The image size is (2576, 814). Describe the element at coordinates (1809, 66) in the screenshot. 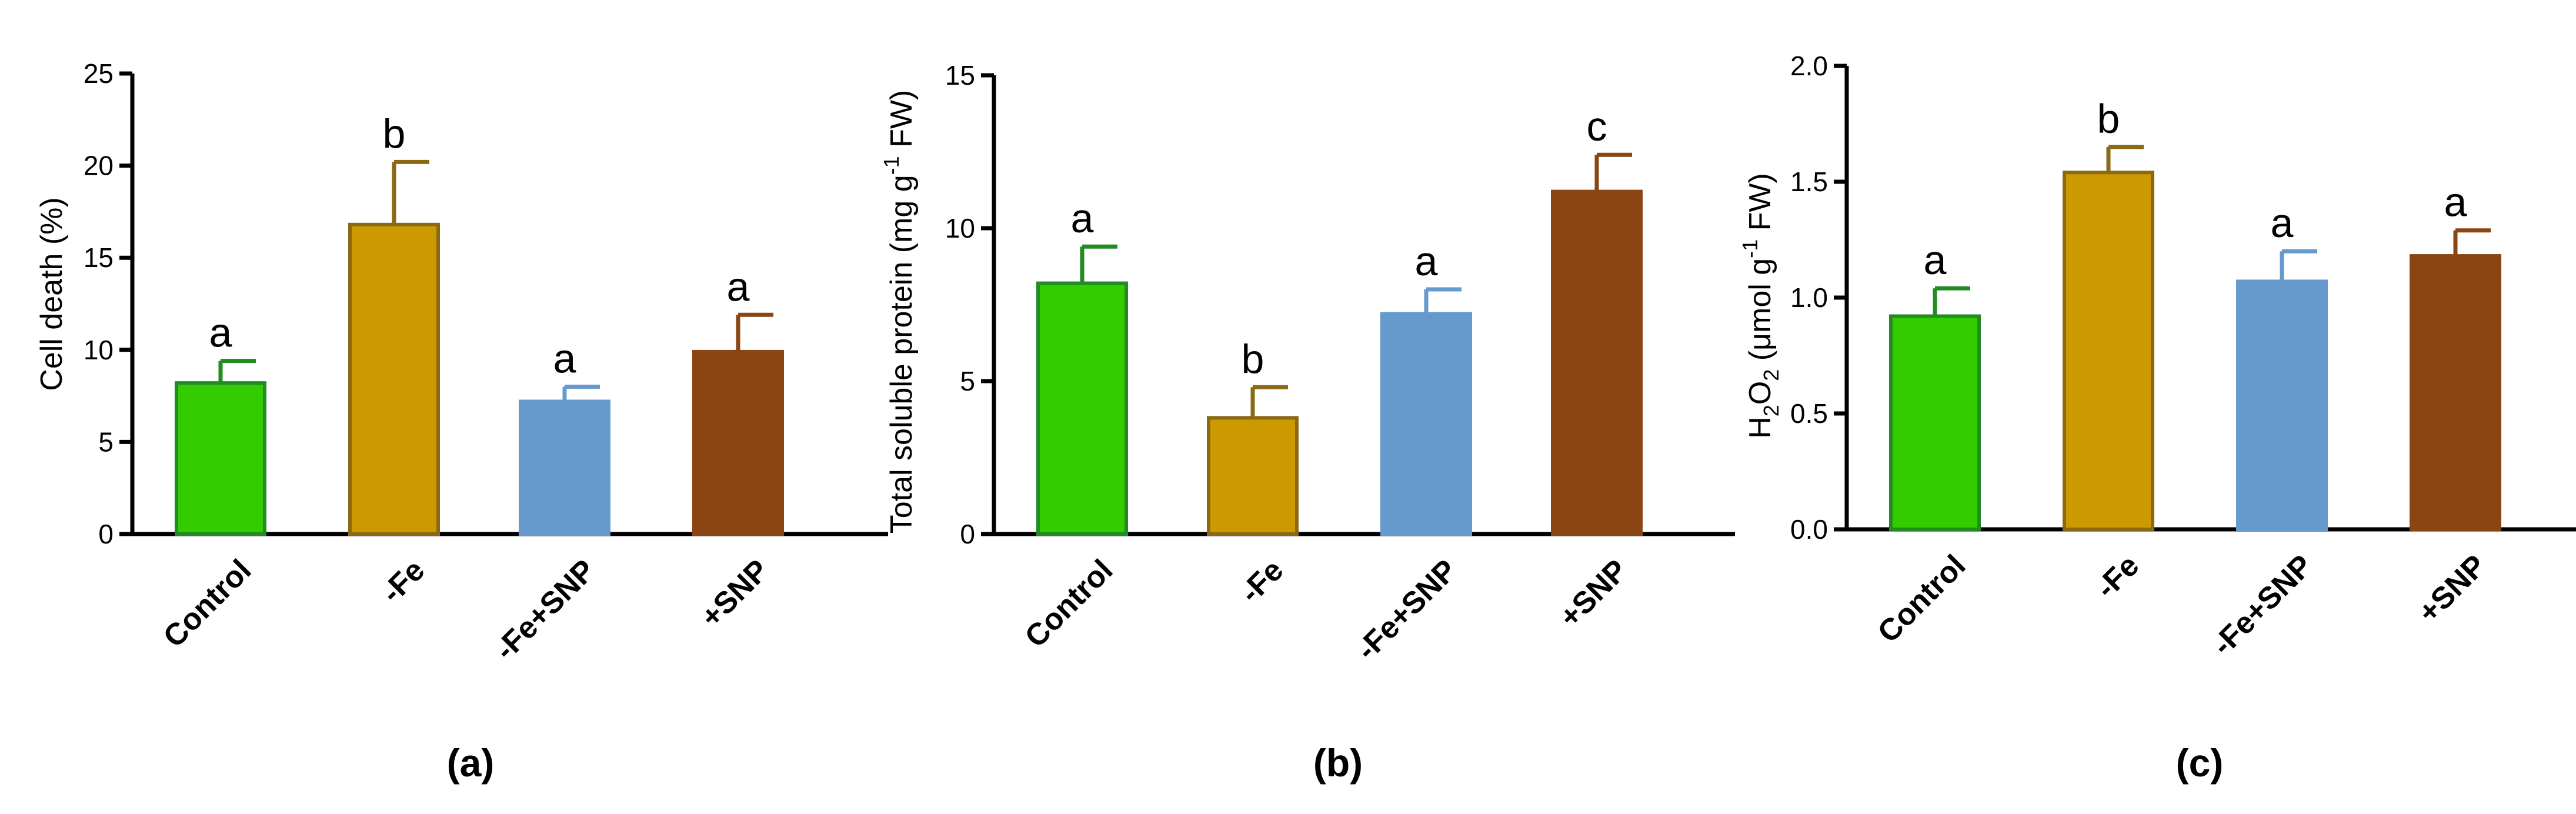

I see `y-tick-label: 2.0` at that location.